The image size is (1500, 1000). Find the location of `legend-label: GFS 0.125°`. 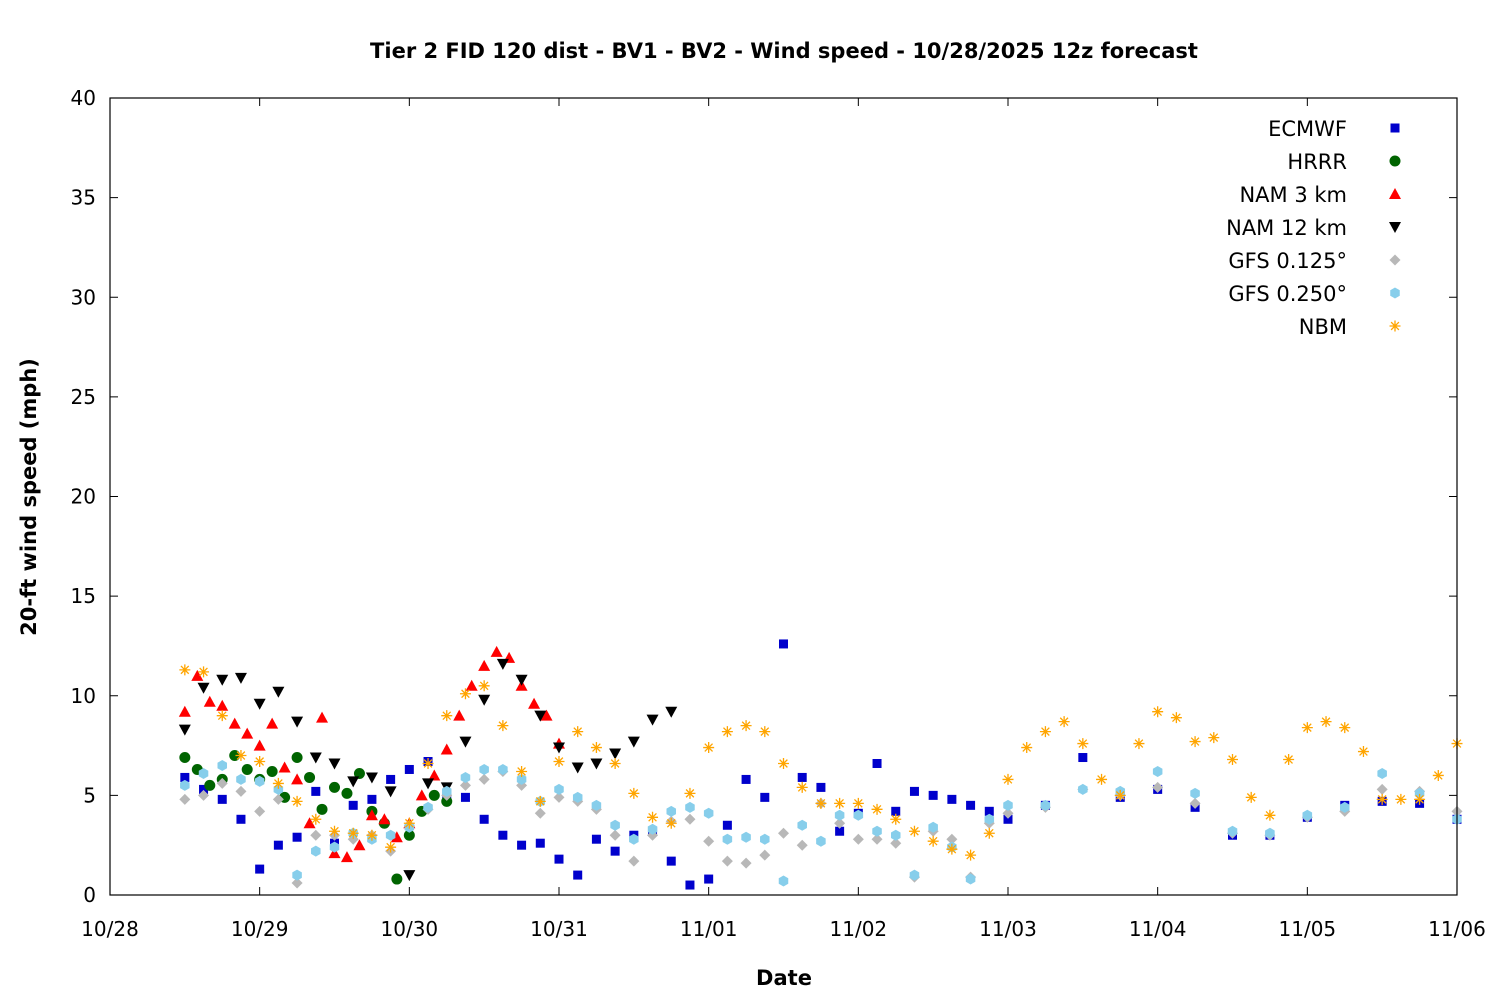

legend-label: GFS 0.125° is located at coordinates (1287, 261).